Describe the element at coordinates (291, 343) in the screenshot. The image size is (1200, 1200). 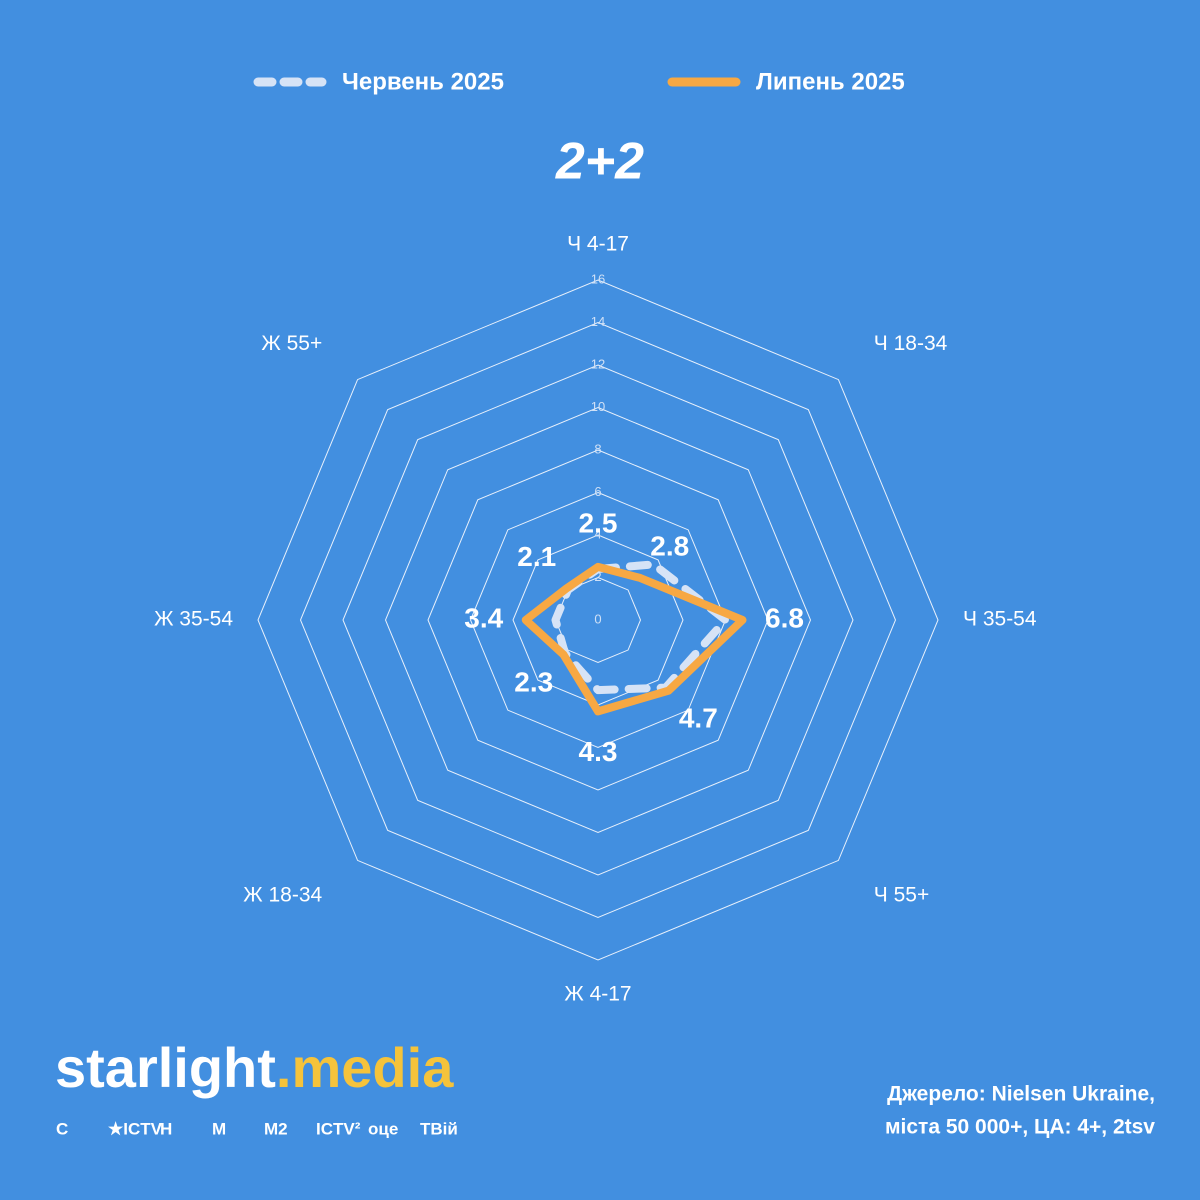
I see `category-label: Ж 55+` at that location.